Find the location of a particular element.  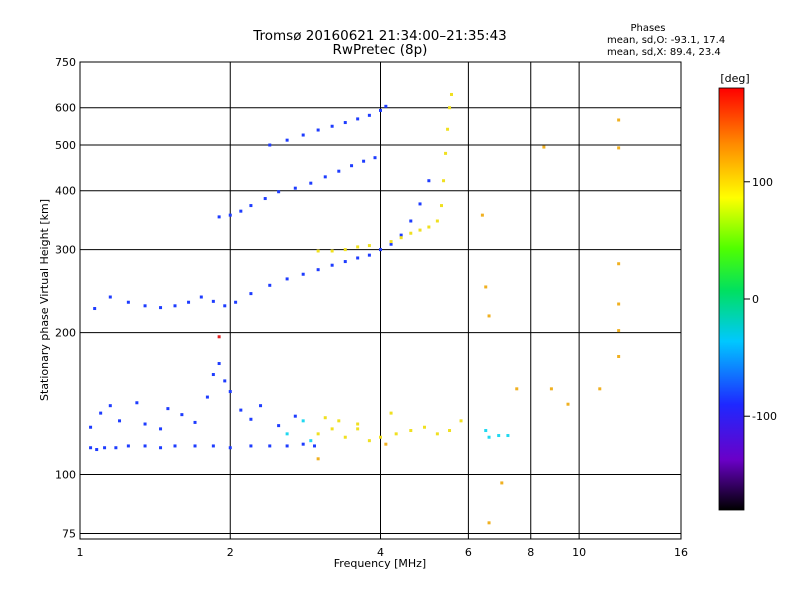

stats-line-o: mean, sd,O: -93.1, 17.4 is located at coordinates (666, 40).